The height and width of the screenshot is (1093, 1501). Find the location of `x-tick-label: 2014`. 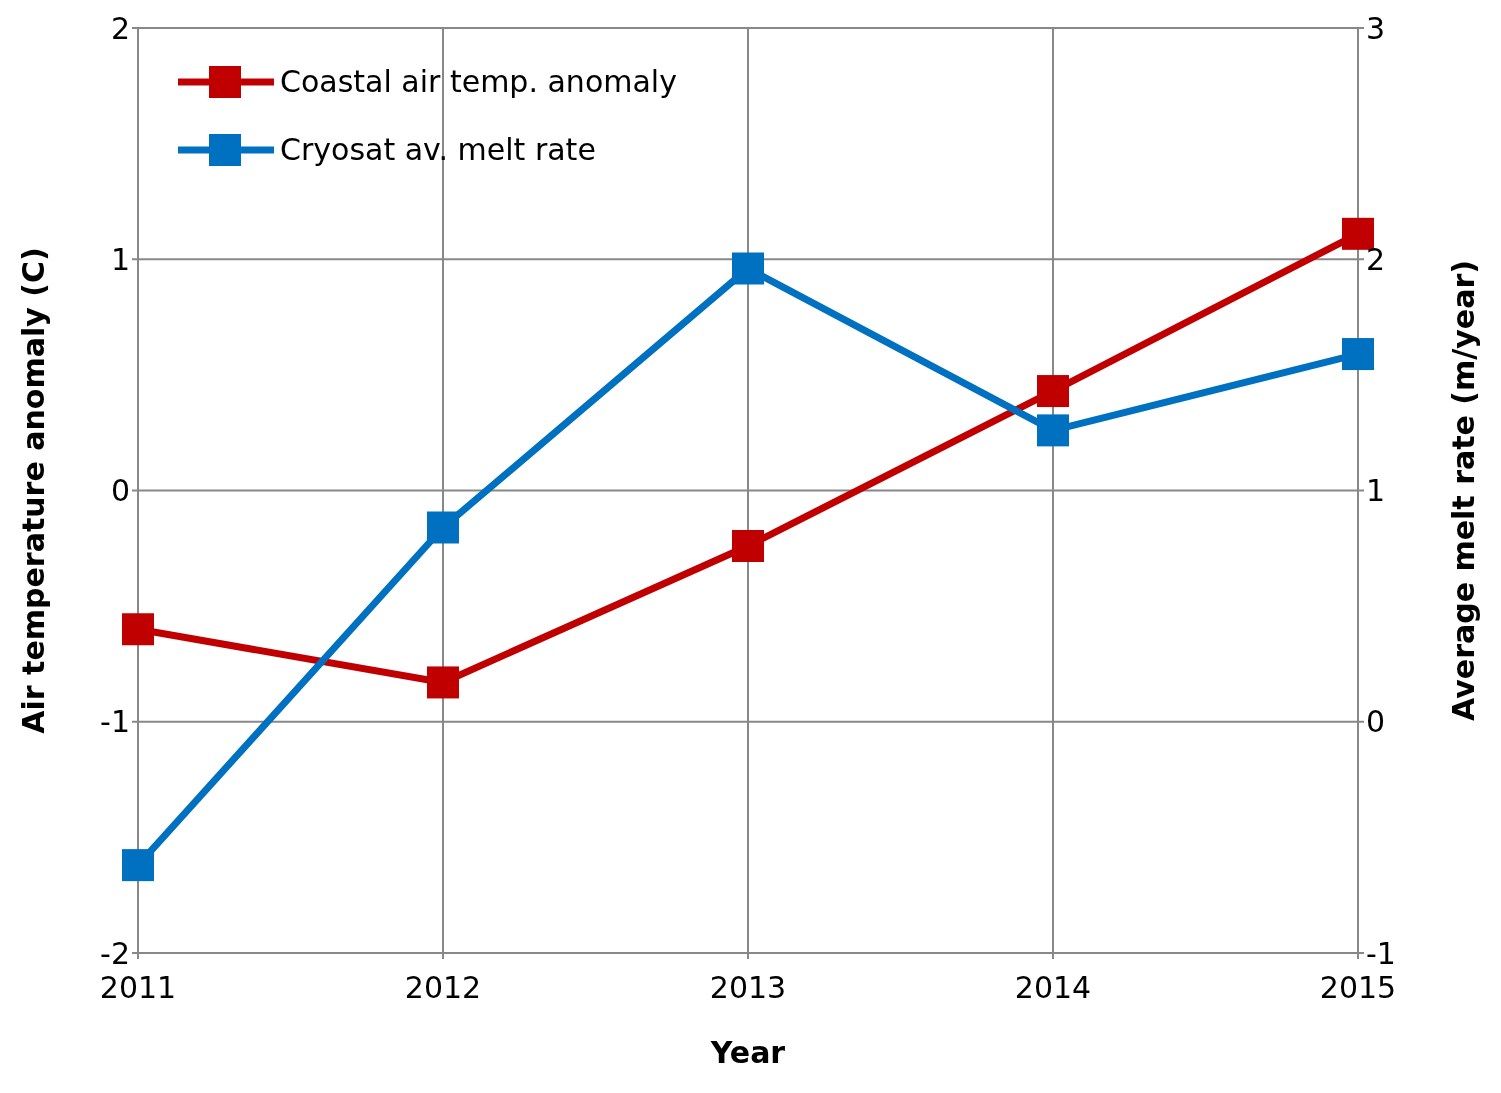

x-tick-label: 2014 is located at coordinates (1053, 988).